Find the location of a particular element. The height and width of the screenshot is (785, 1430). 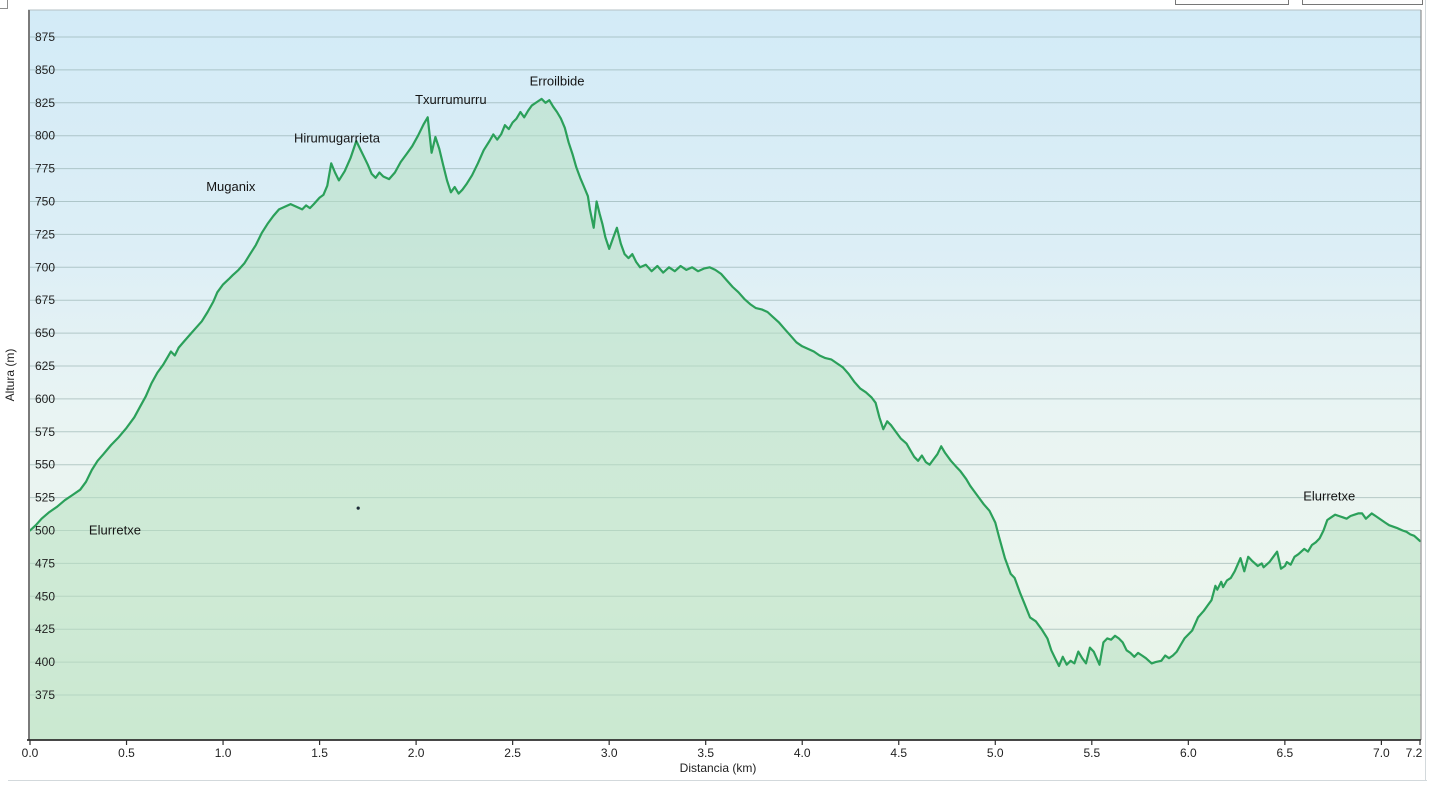

y-tick-label: 600 is located at coordinates (45, 399).